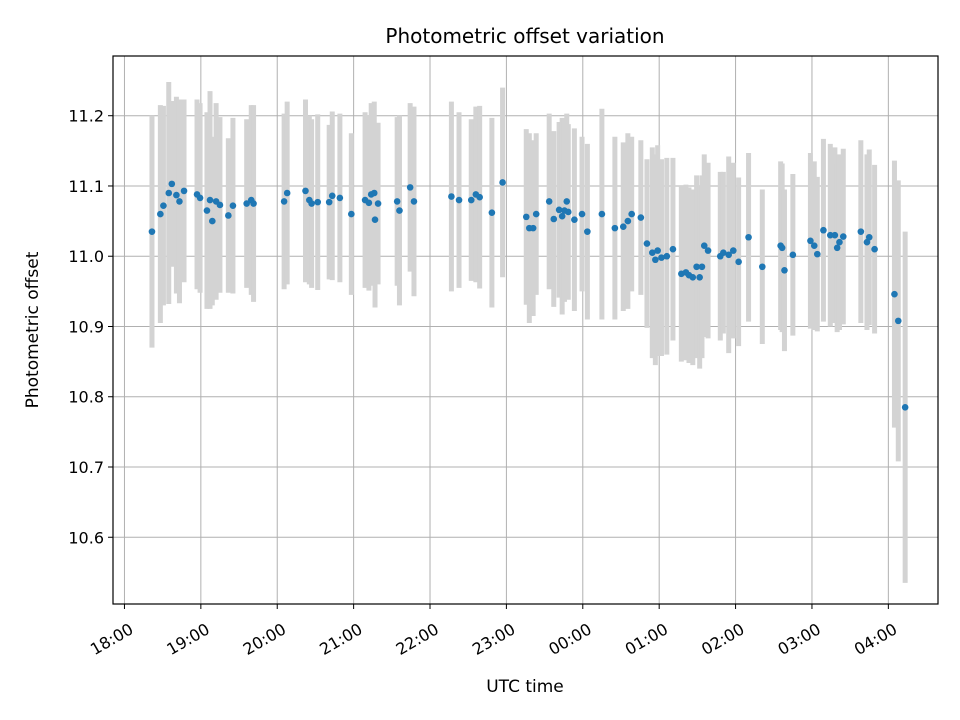  I want to click on y-tick-label: 10.7, so click(86, 467).